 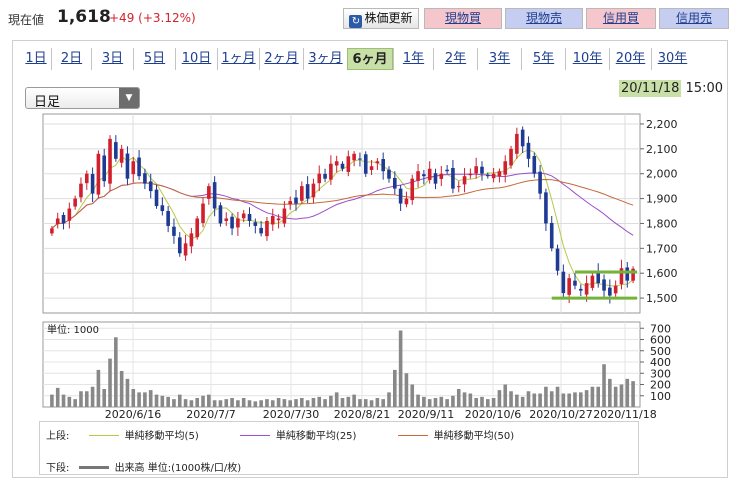 What do you see at coordinates (587, 59) in the screenshot?
I see `period-tab-13: 10年` at bounding box center [587, 59].